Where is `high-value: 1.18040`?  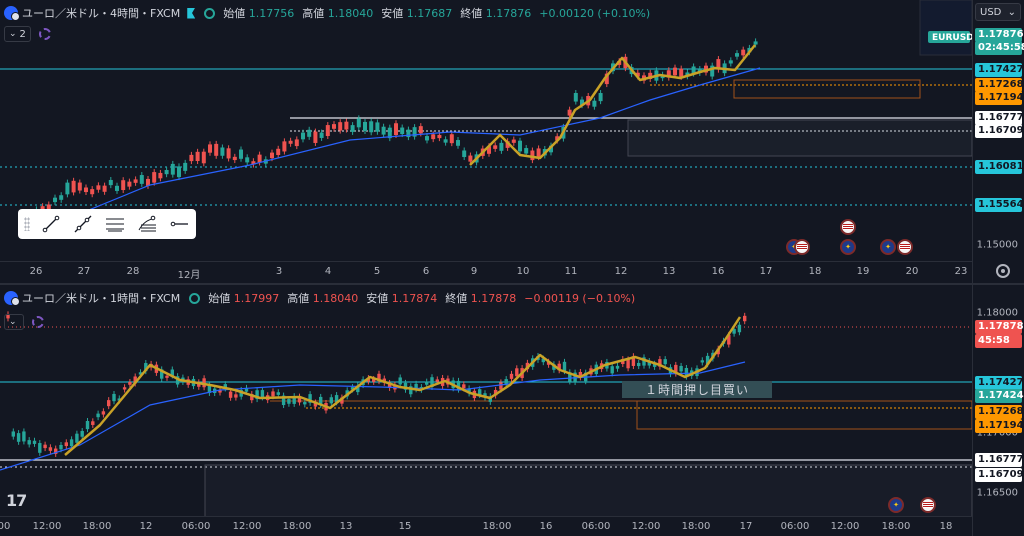 high-value: 1.18040 is located at coordinates (335, 298).